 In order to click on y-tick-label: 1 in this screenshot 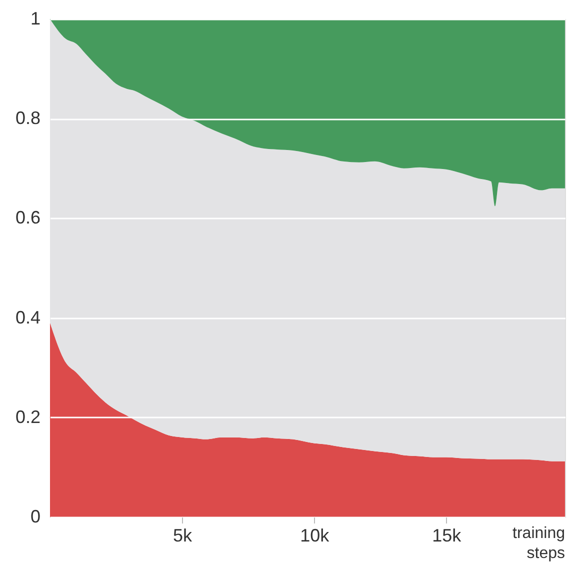, I will do `click(35, 18)`.